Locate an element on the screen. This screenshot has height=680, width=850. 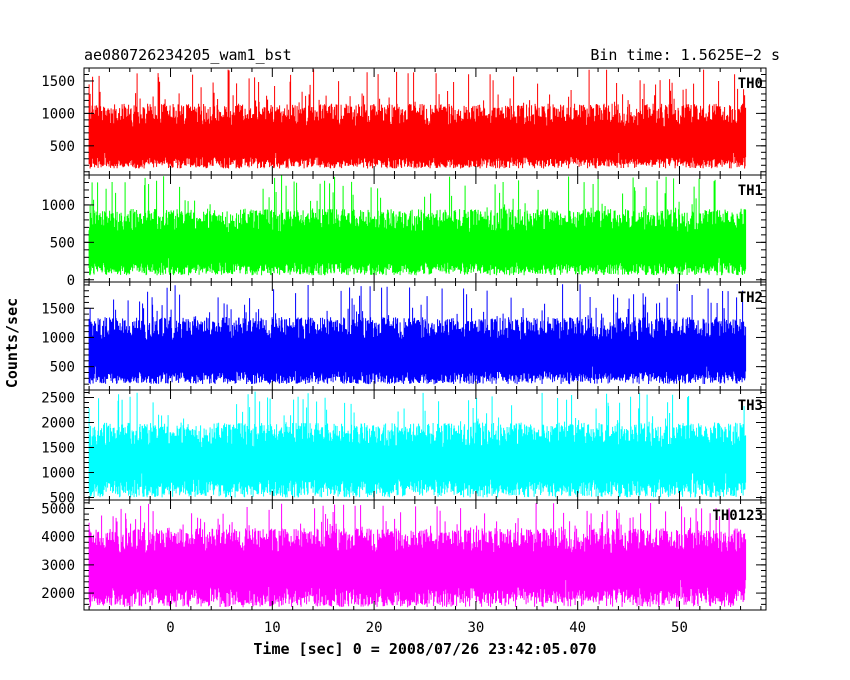
panel-th1: 0 500 1000 TH1 is located at coordinates (404, 231).